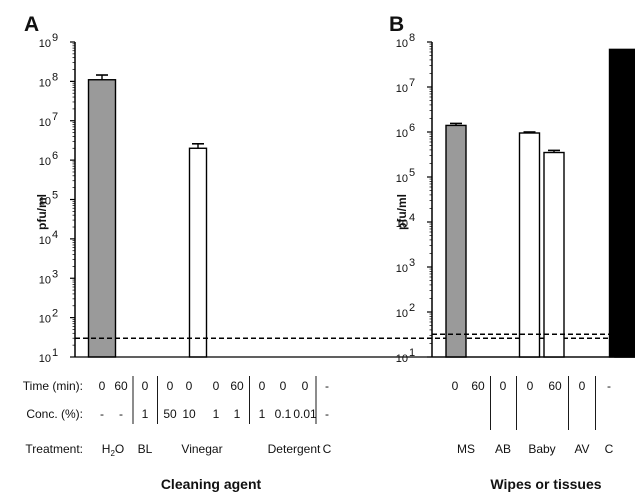 The width and height of the screenshot is (635, 496). Describe the element at coordinates (545, 484) in the screenshot. I see `caption-b: Wipes or tissues` at that location.